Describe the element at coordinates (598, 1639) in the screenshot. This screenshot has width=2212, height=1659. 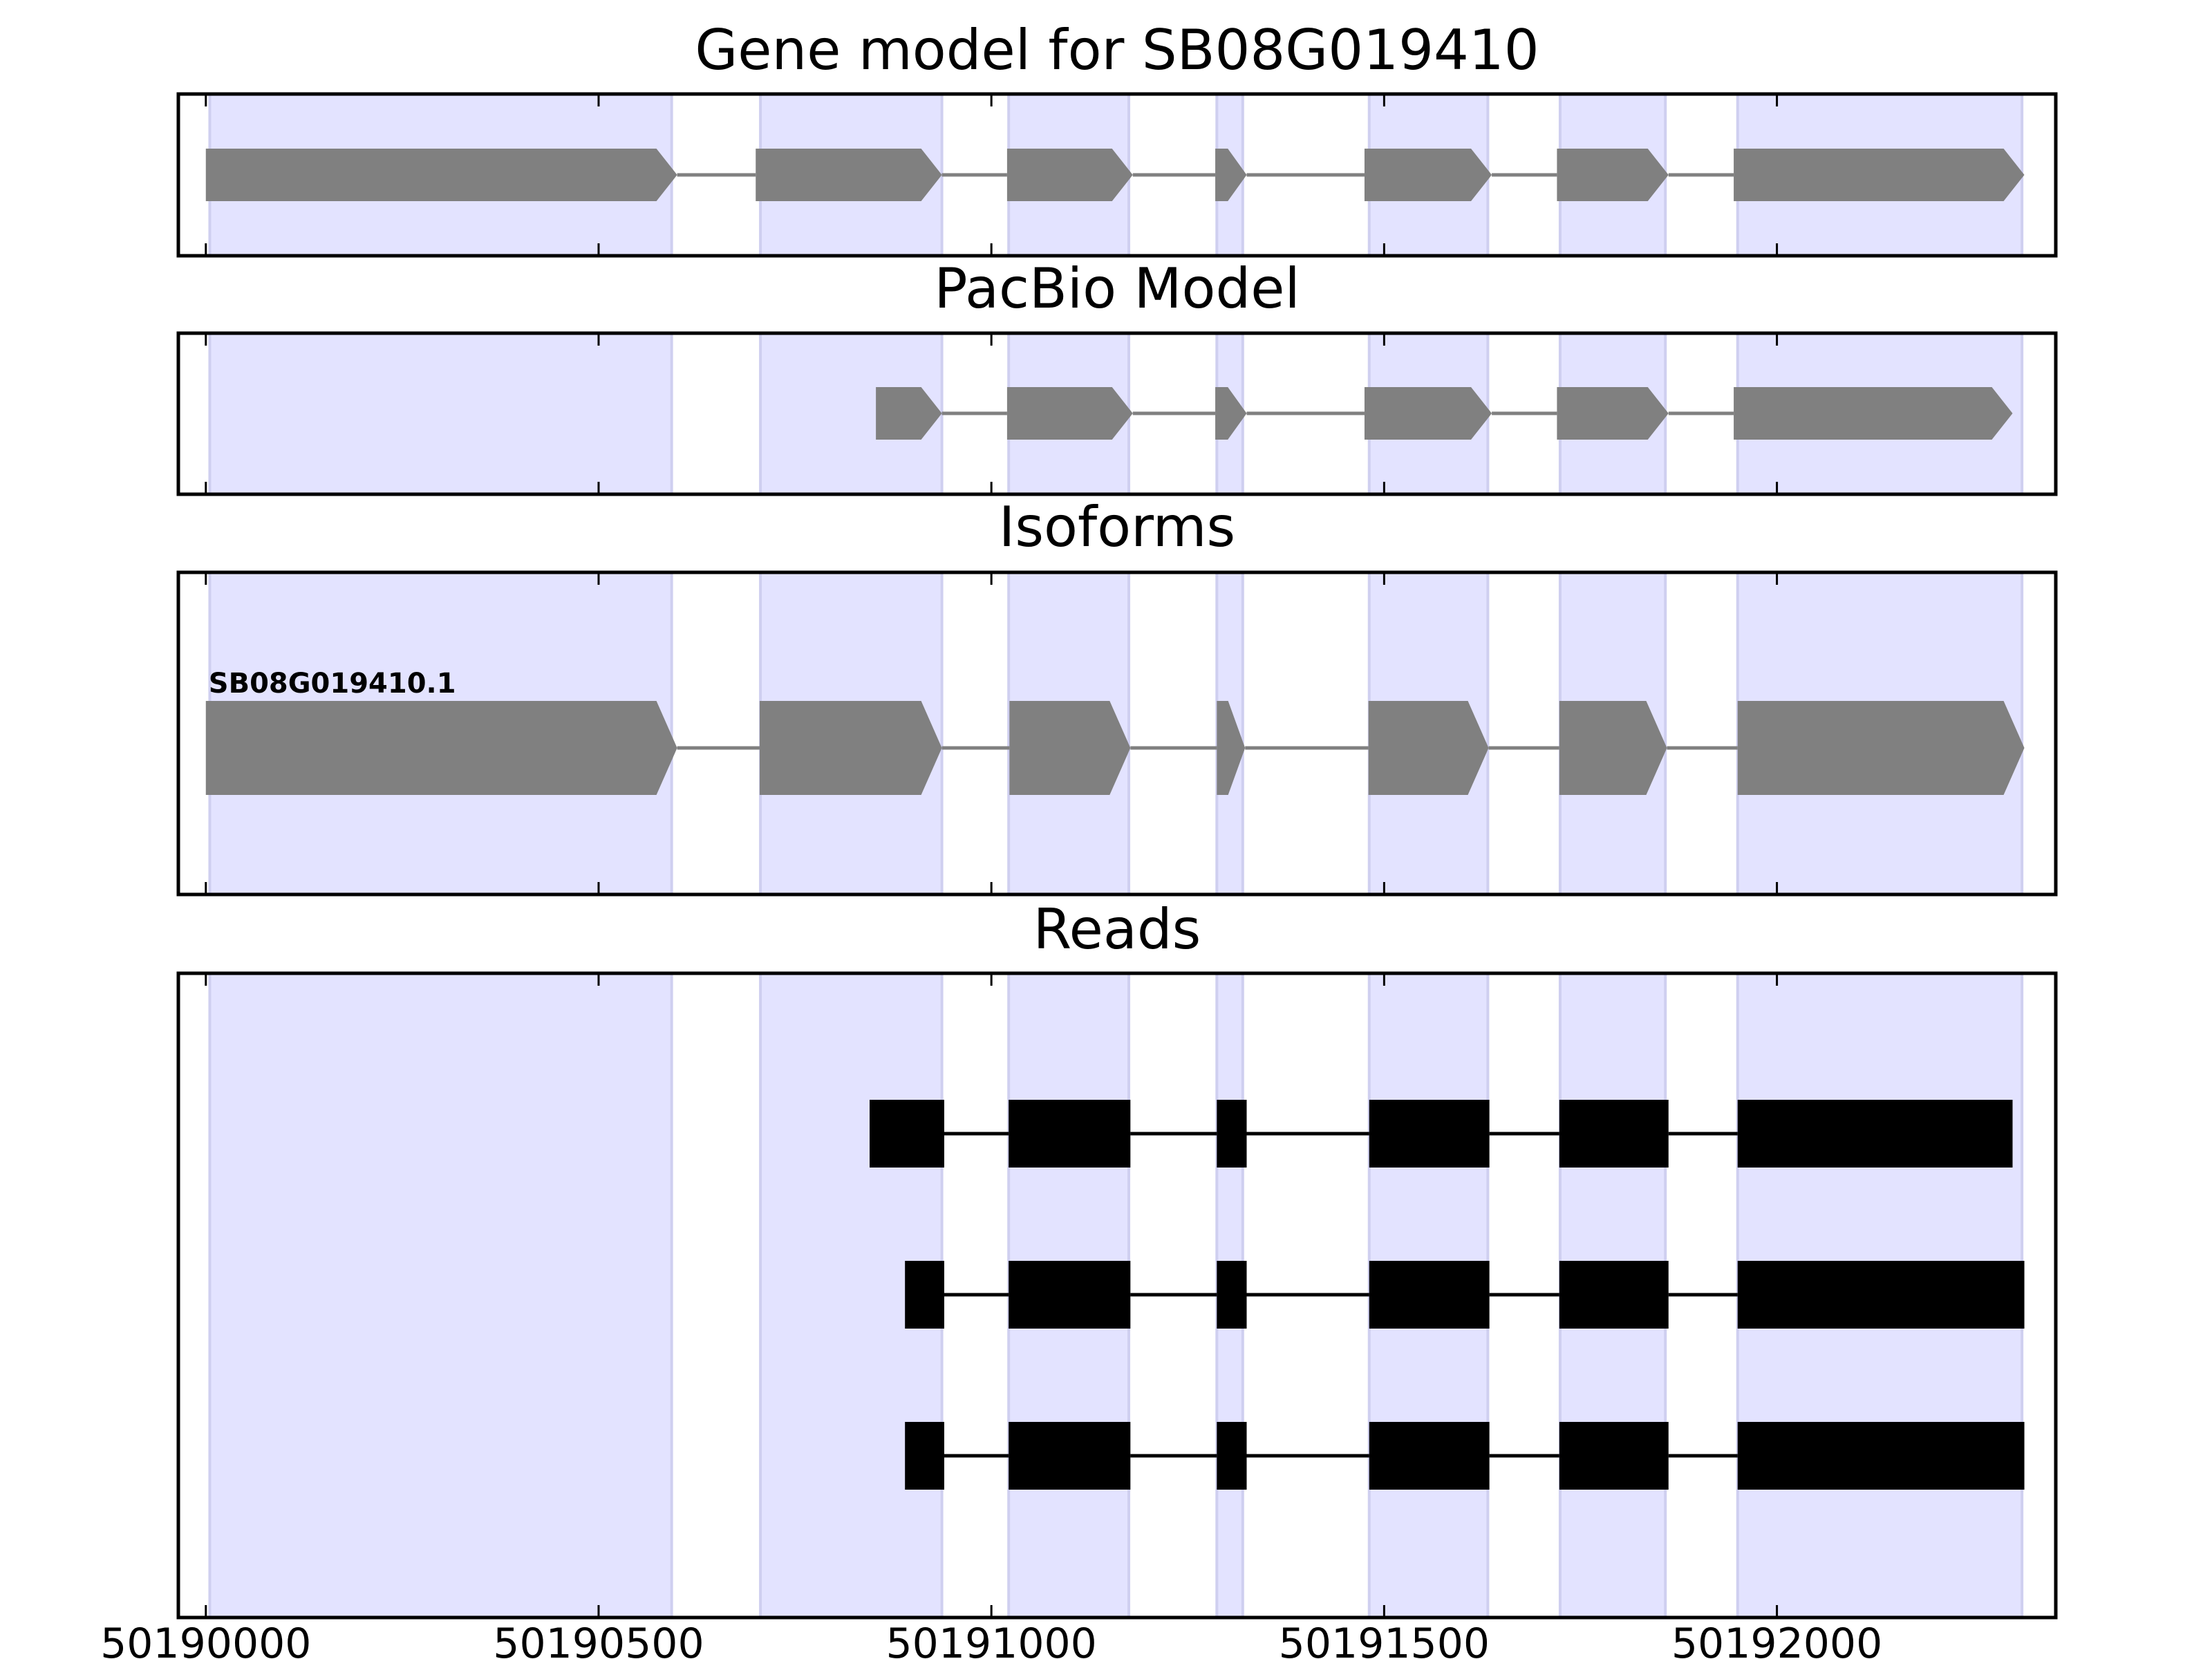
I see `x-tick-label: 50190500` at that location.